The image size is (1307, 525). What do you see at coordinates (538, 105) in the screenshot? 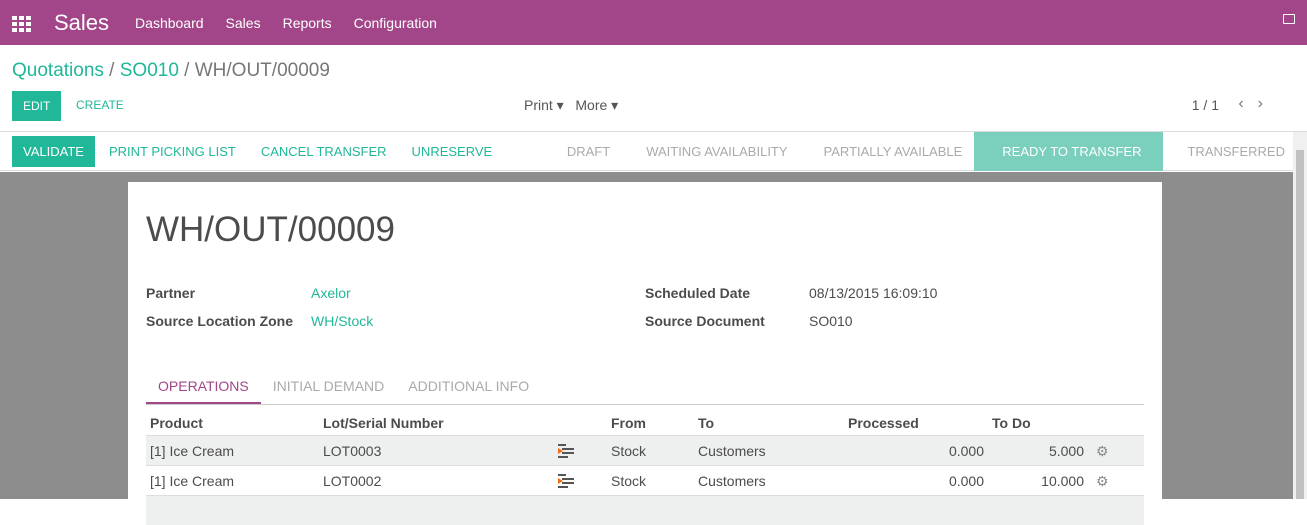
I see `print-dropdown: Print` at bounding box center [538, 105].